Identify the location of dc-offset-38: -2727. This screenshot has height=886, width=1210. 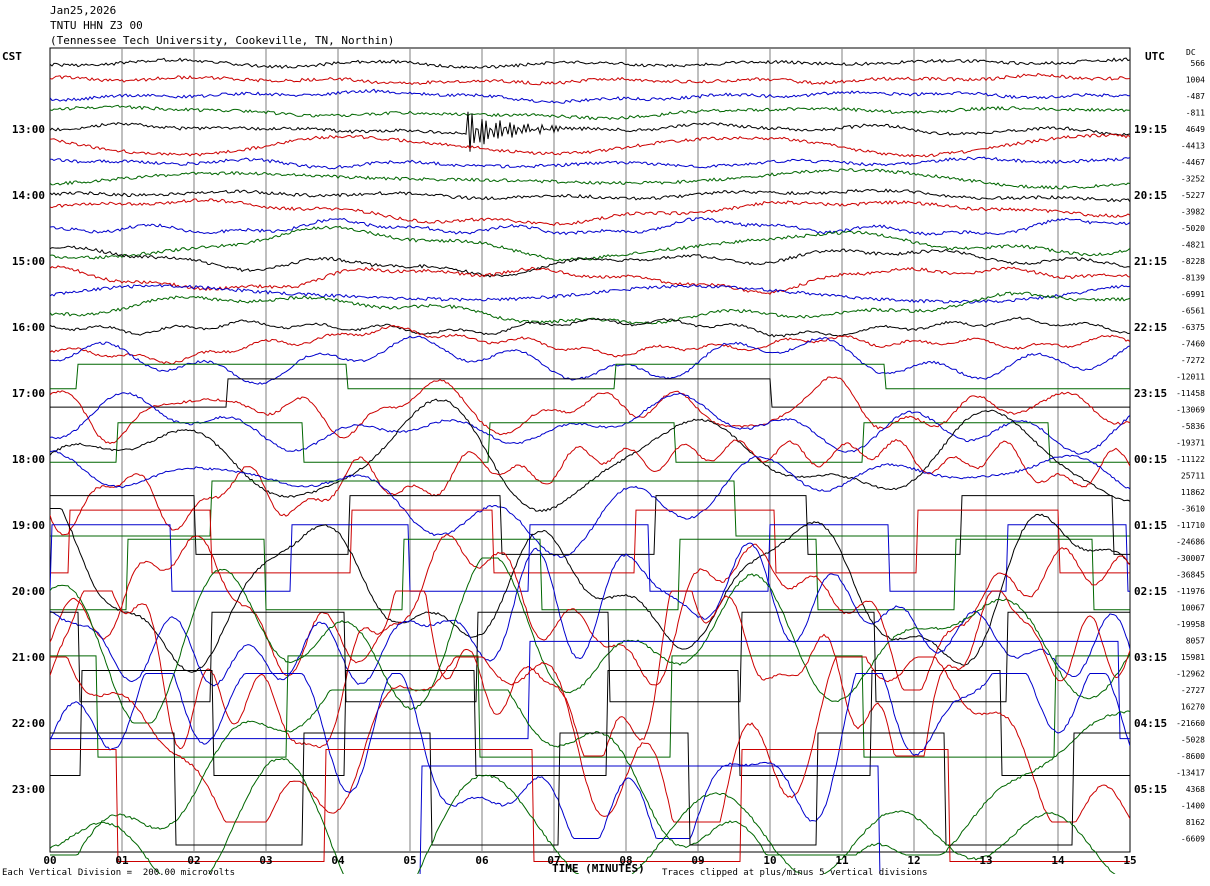
(1193, 690).